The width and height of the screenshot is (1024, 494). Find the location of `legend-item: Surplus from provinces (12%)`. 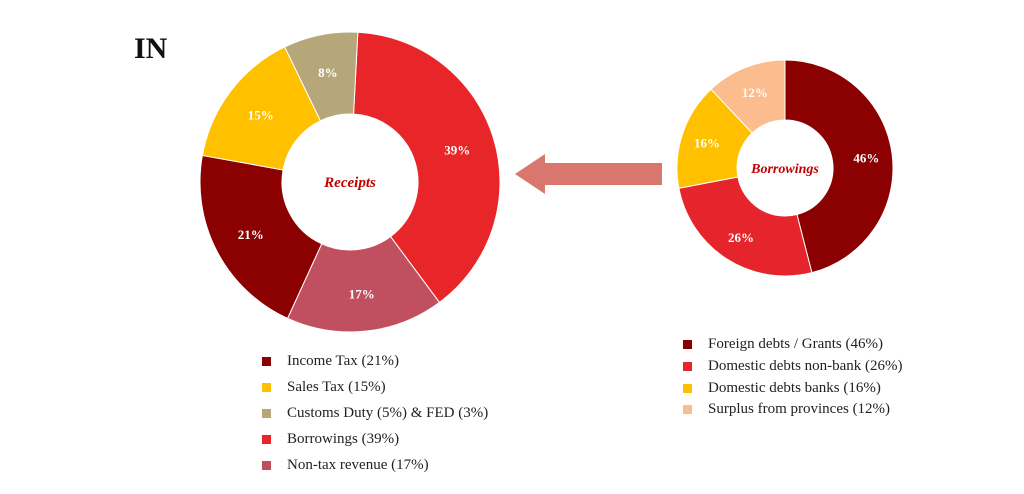

legend-item: Surplus from provinces (12%) is located at coordinates (793, 410).